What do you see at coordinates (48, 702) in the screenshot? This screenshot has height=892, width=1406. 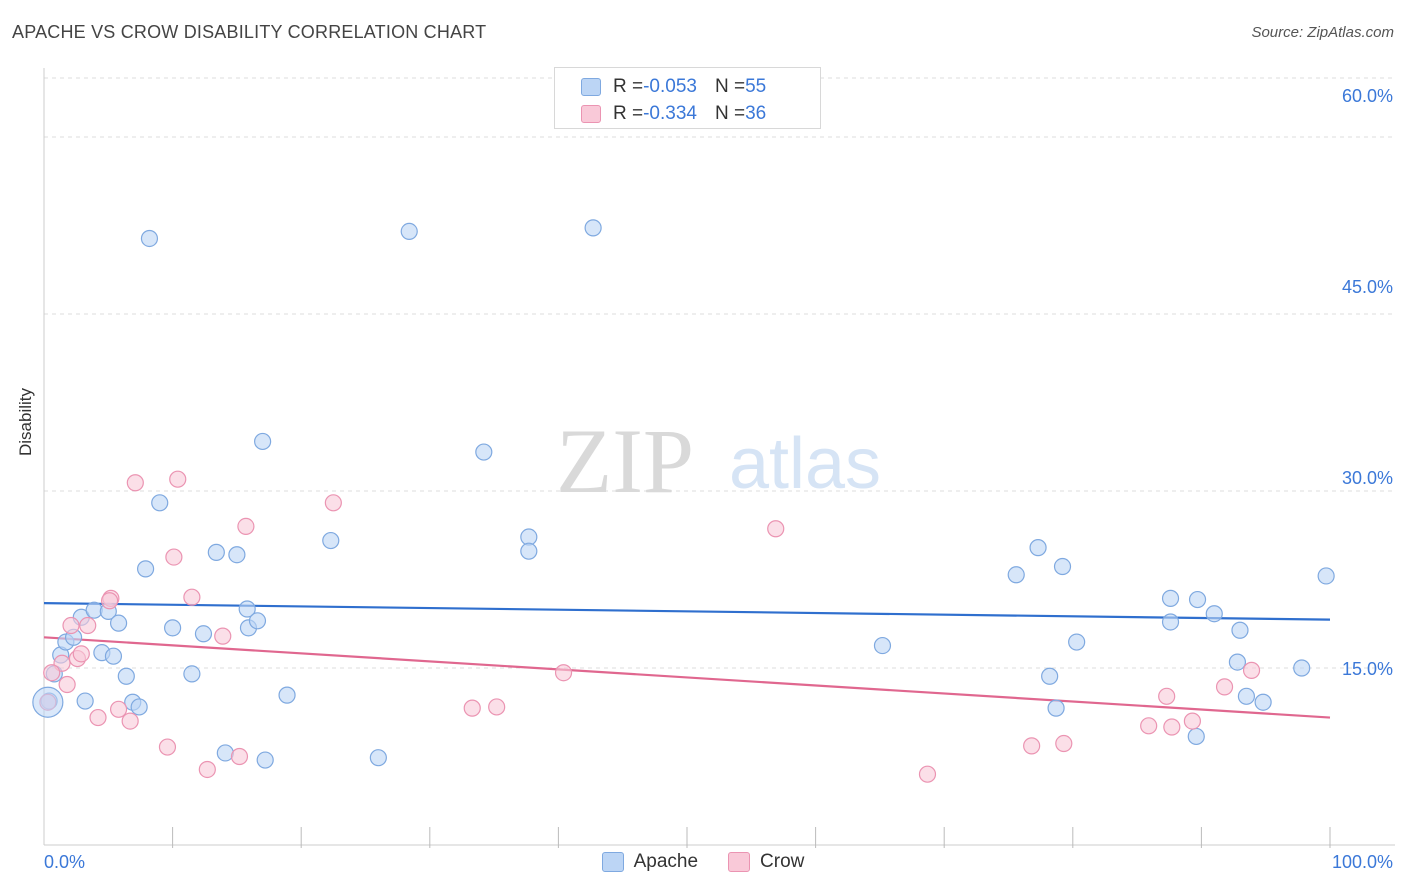 I see `apache-cluster-point` at bounding box center [48, 702].